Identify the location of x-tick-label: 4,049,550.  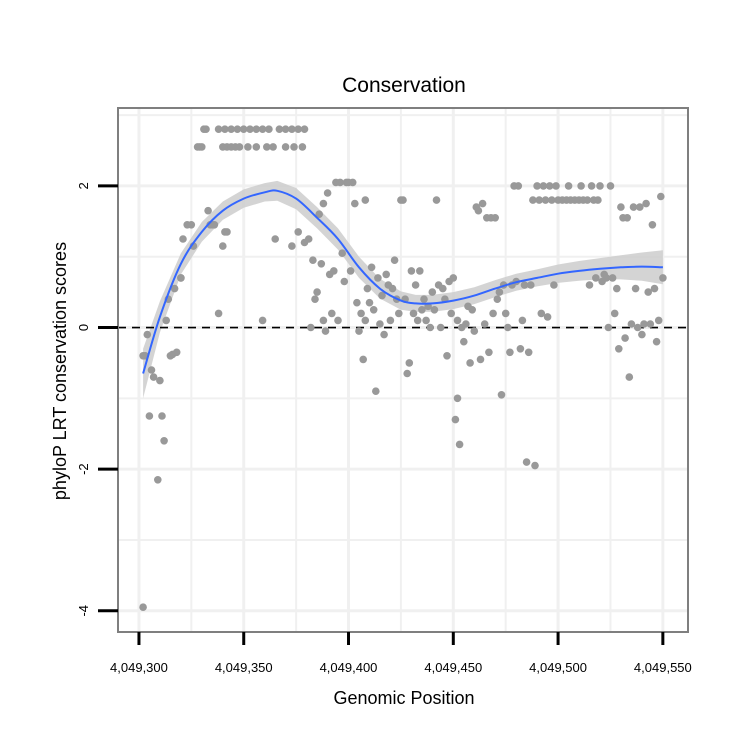
(663, 667).